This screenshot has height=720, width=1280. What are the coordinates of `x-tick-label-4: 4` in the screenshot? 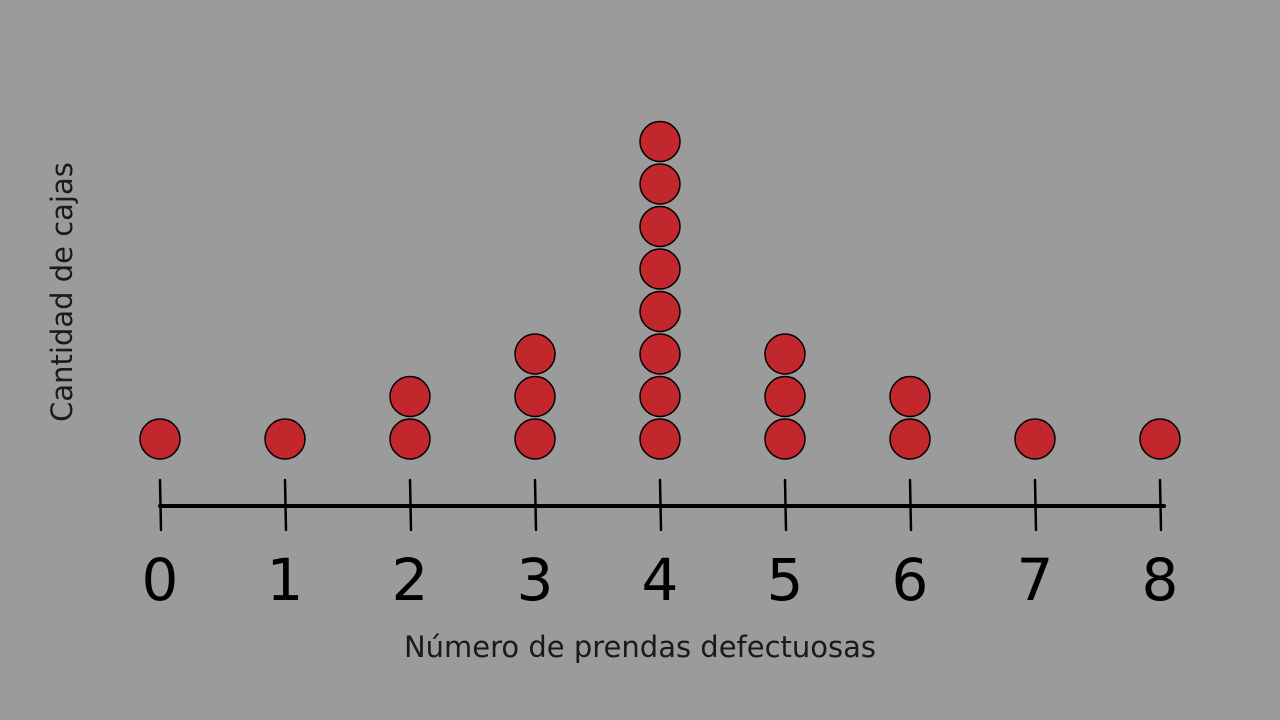 It's located at (660, 580).